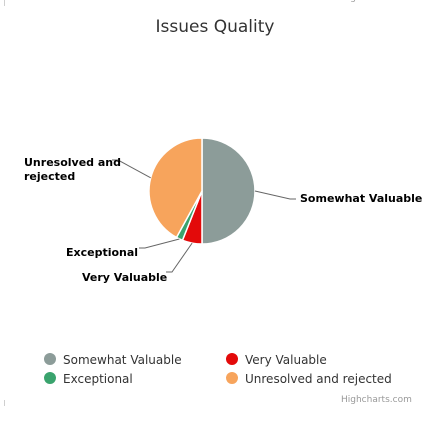 This screenshot has width=432, height=423. I want to click on legend-label: Very Valuable, so click(286, 360).